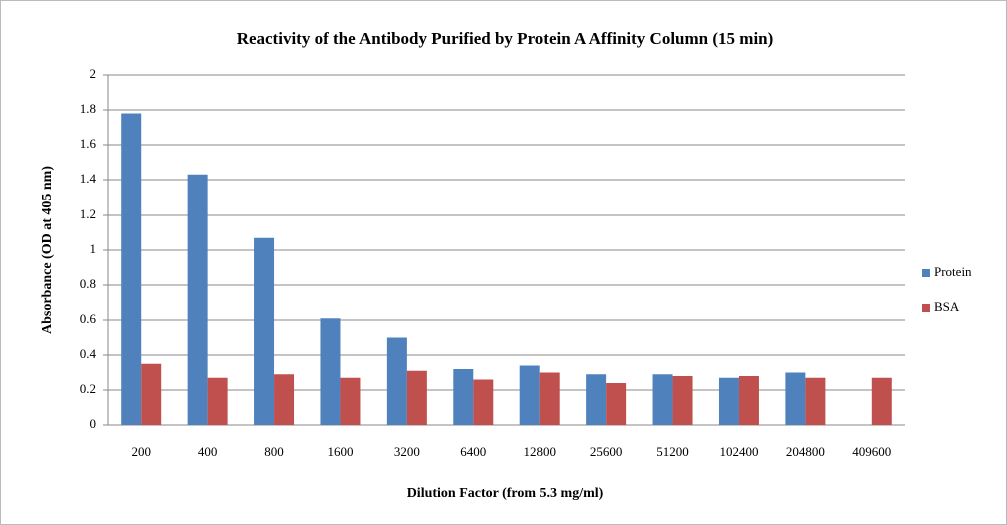  What do you see at coordinates (539, 451) in the screenshot?
I see `x-tick-label: 12800` at bounding box center [539, 451].